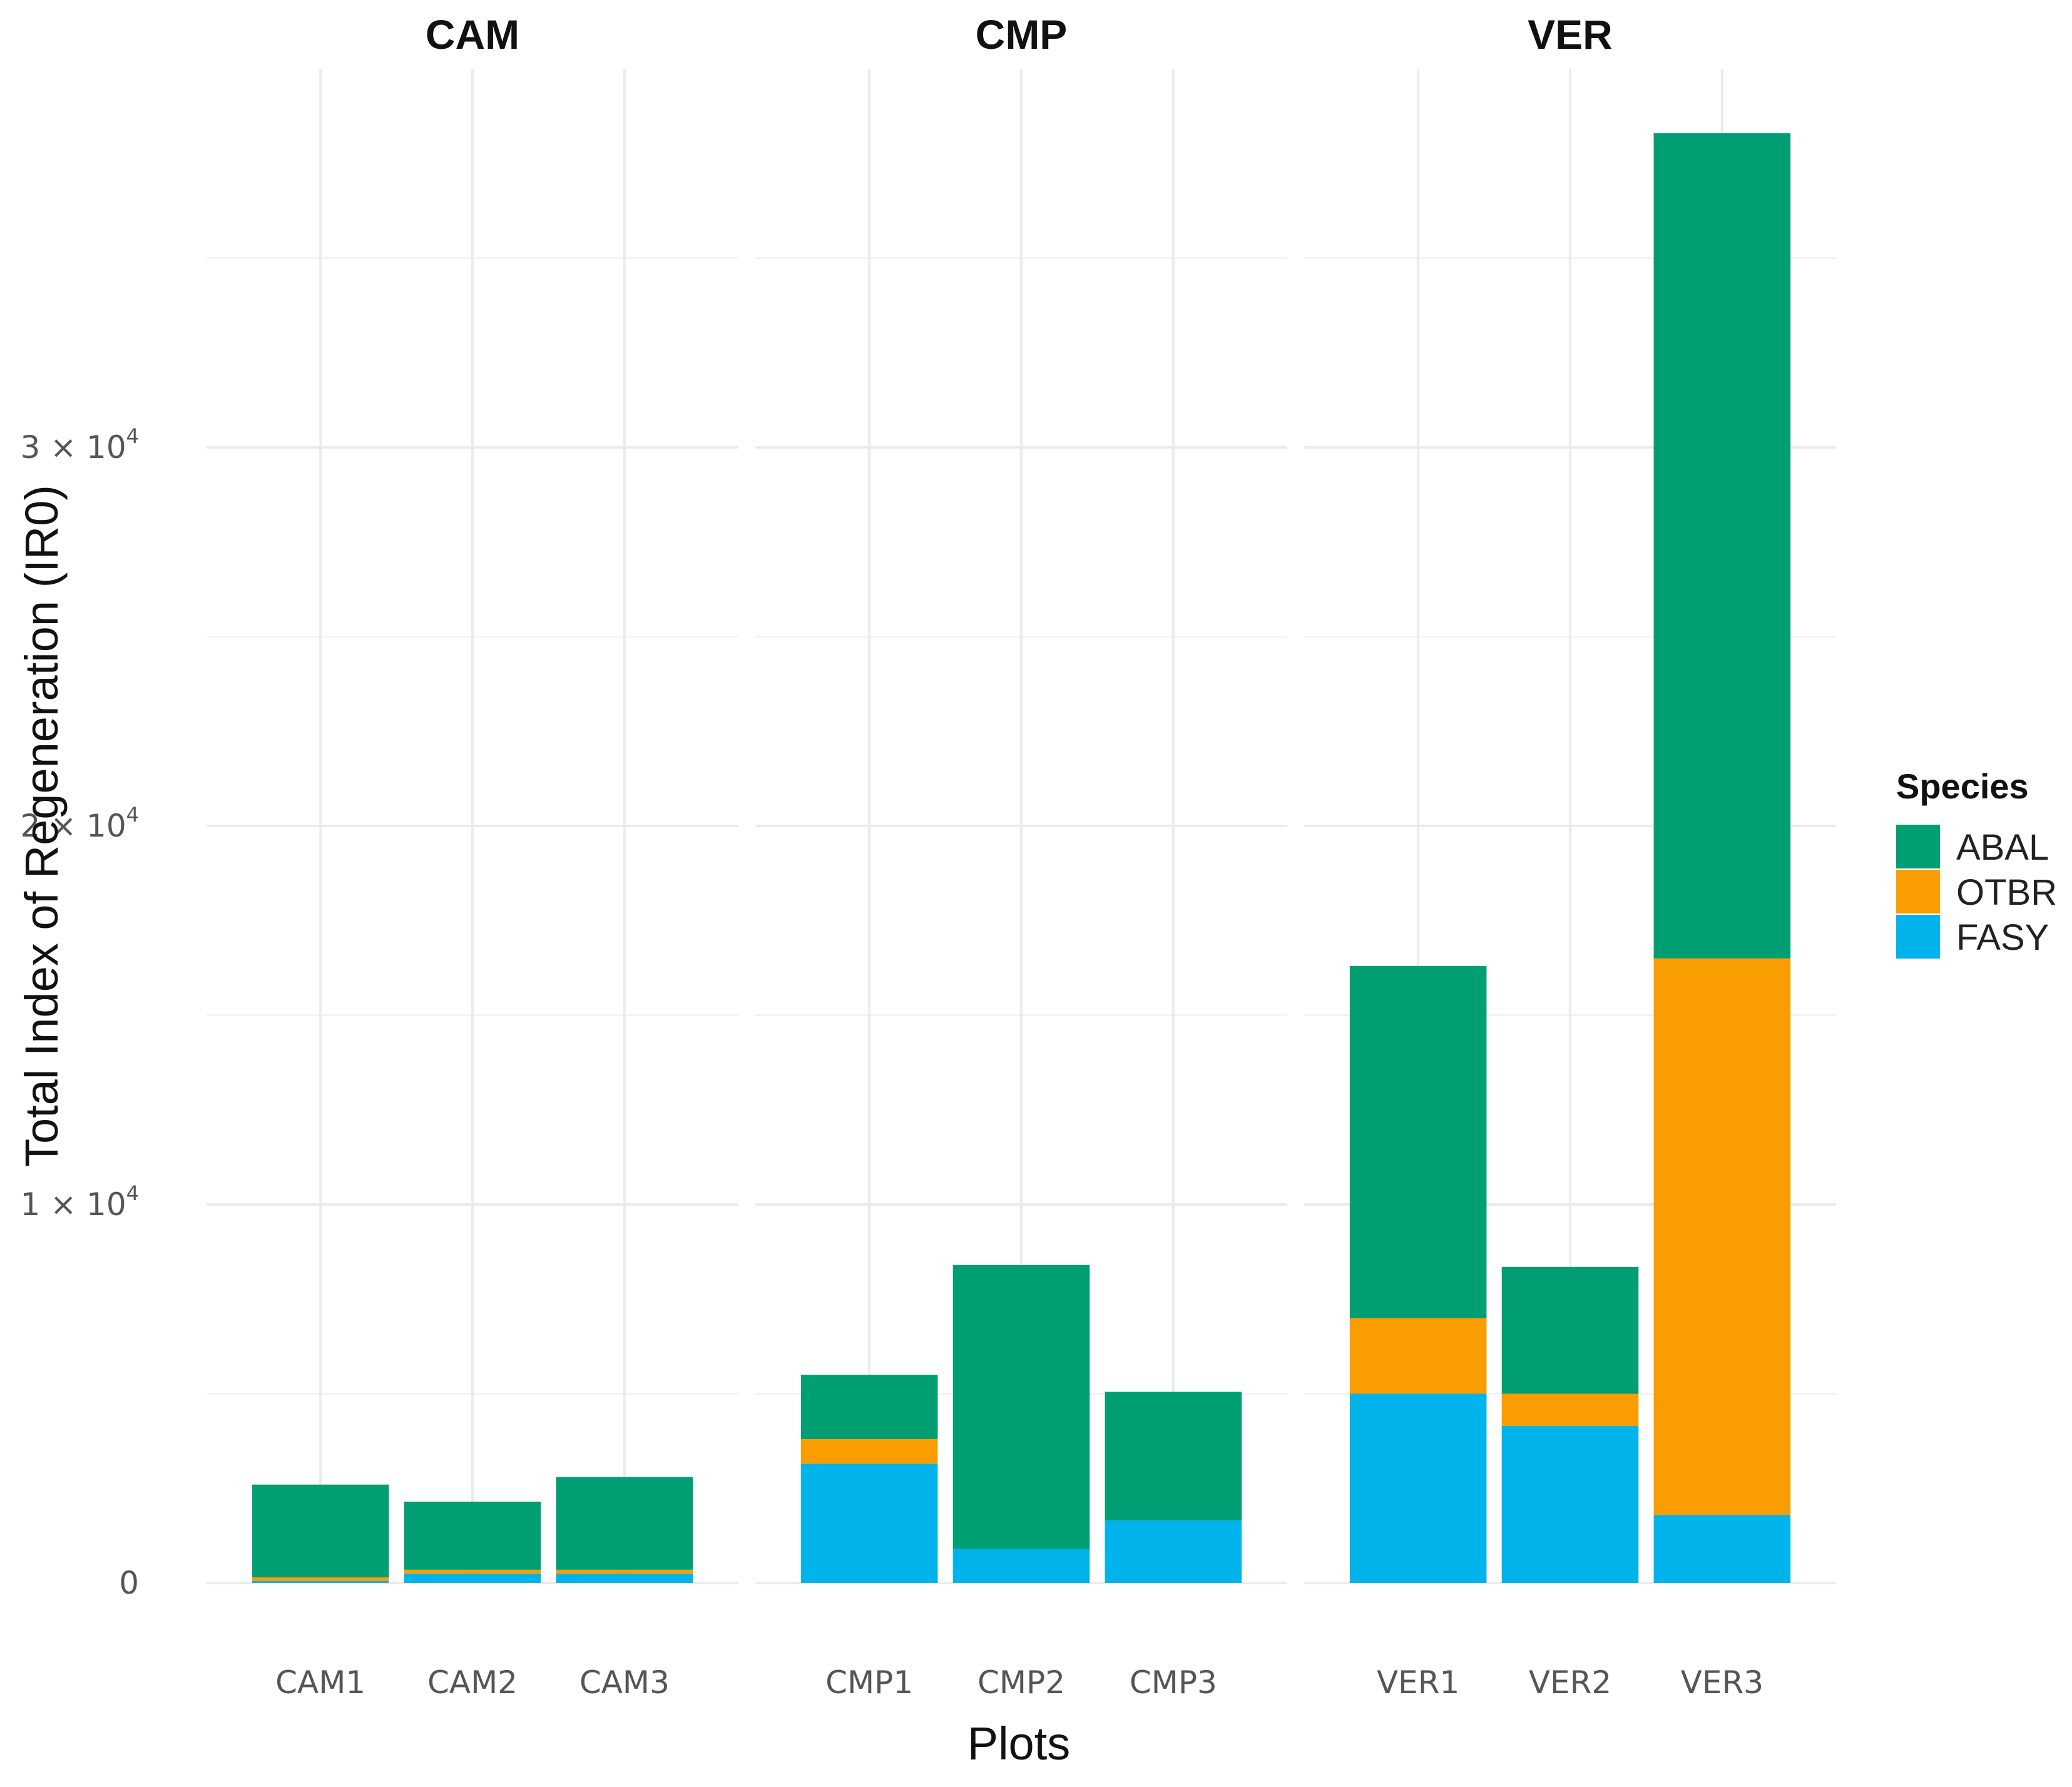  Describe the element at coordinates (320, 1682) in the screenshot. I see `x-tick-label: CAM1` at that location.